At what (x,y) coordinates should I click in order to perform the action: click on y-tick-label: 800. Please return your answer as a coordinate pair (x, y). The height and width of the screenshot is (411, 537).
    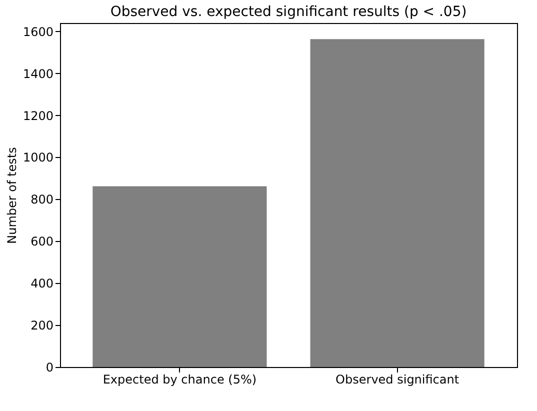
    Looking at the image, I should click on (42, 199).